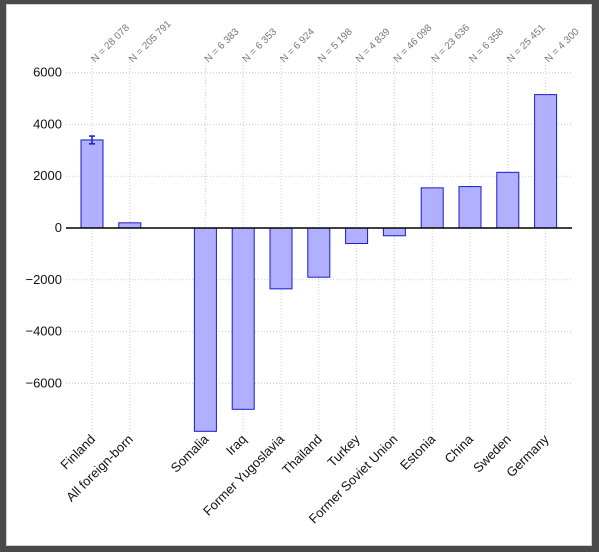 The image size is (599, 552). Describe the element at coordinates (526, 43) in the screenshot. I see `sample-size-label: N = 25 451` at that location.